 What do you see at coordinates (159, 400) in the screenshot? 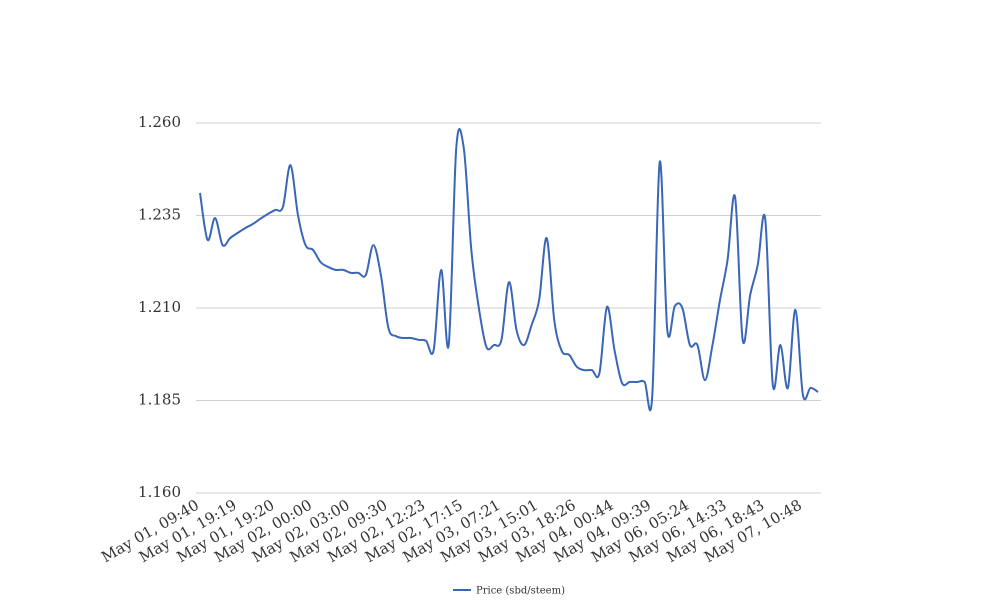
I see `y-tick-label: 1.185` at bounding box center [159, 400].